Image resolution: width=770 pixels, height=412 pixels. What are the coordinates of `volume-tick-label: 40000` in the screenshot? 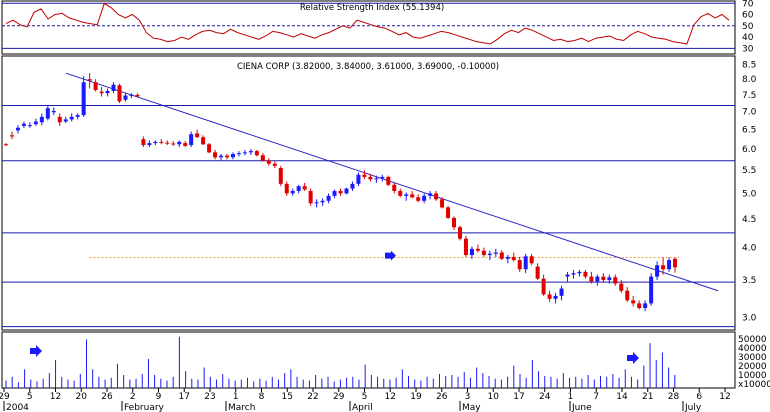 It's located at (752, 349).